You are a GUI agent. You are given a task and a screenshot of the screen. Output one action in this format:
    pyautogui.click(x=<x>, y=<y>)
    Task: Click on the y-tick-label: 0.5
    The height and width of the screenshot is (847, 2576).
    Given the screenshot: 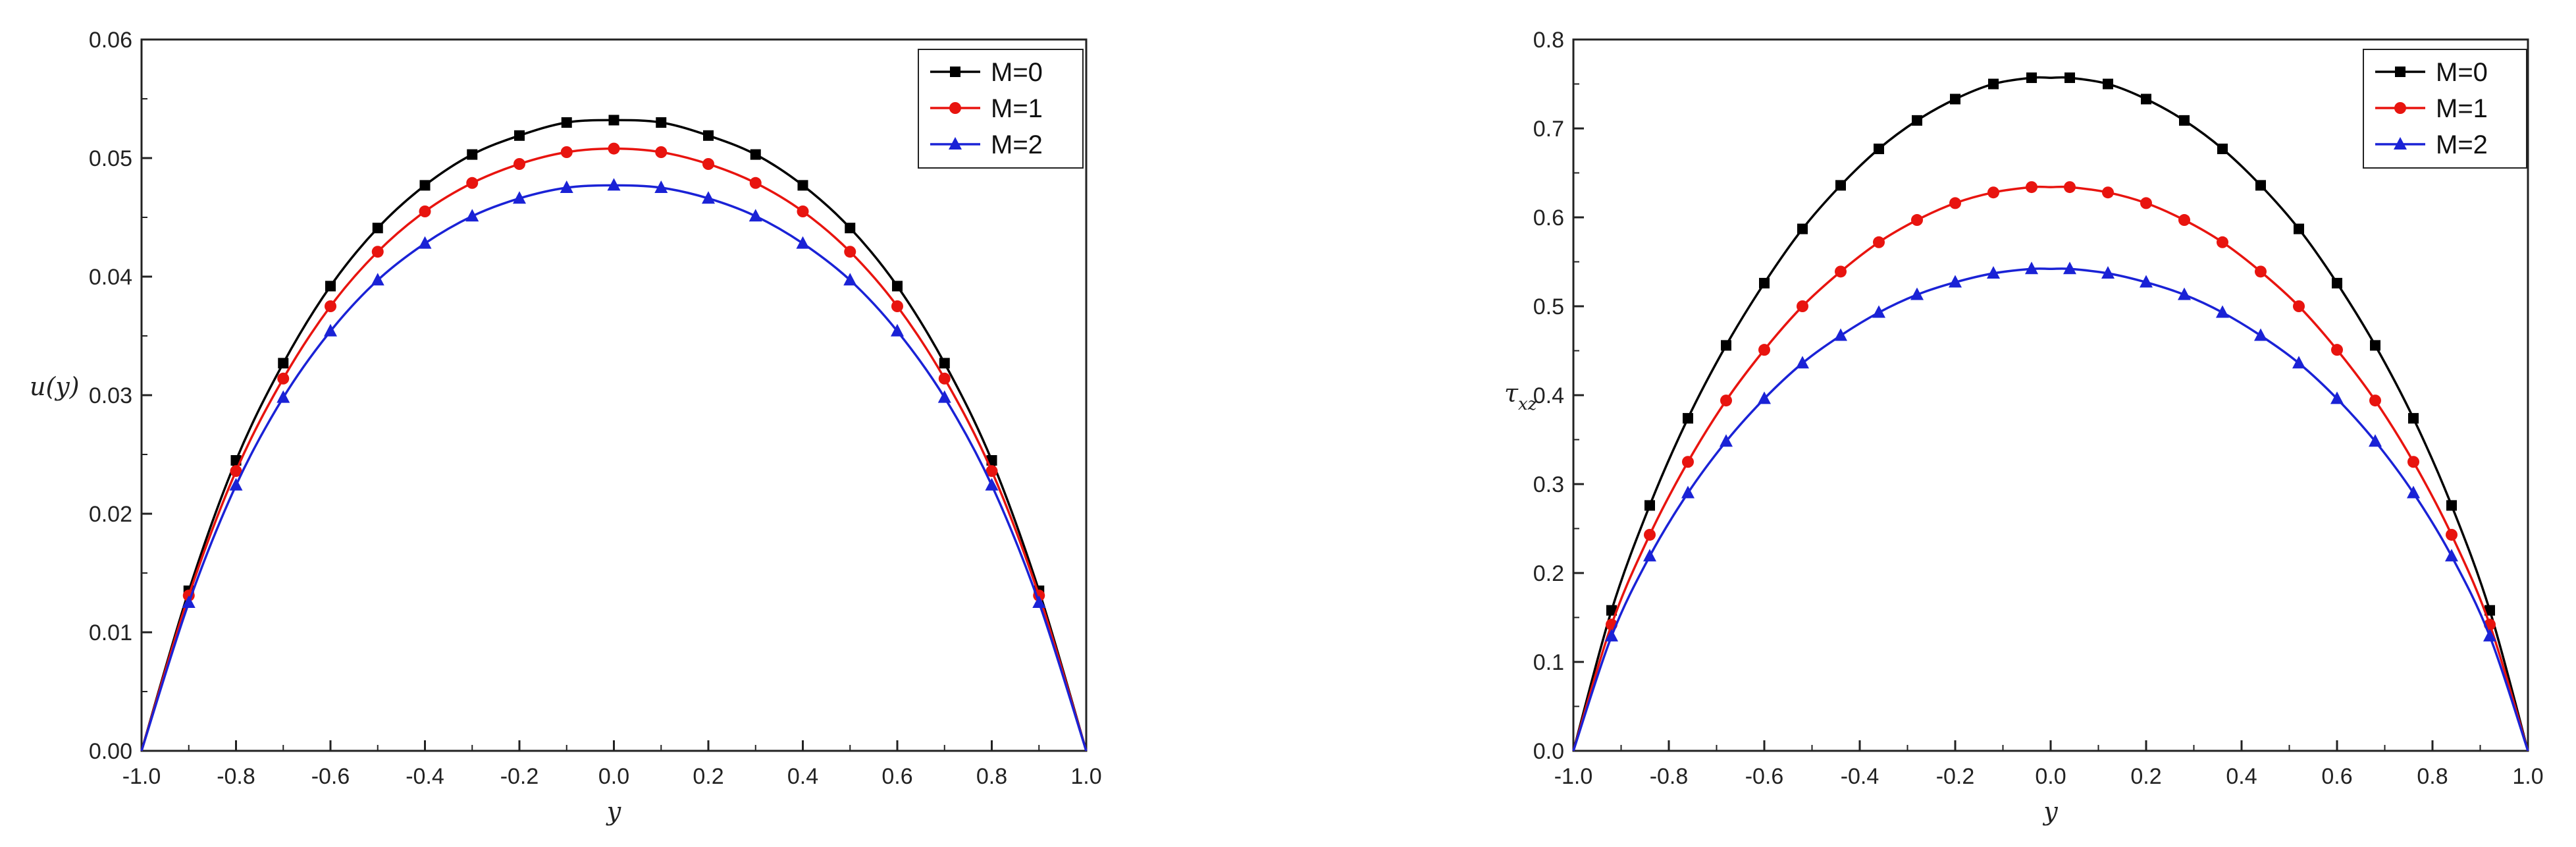 What is the action you would take?
    pyautogui.click(x=1548, y=306)
    